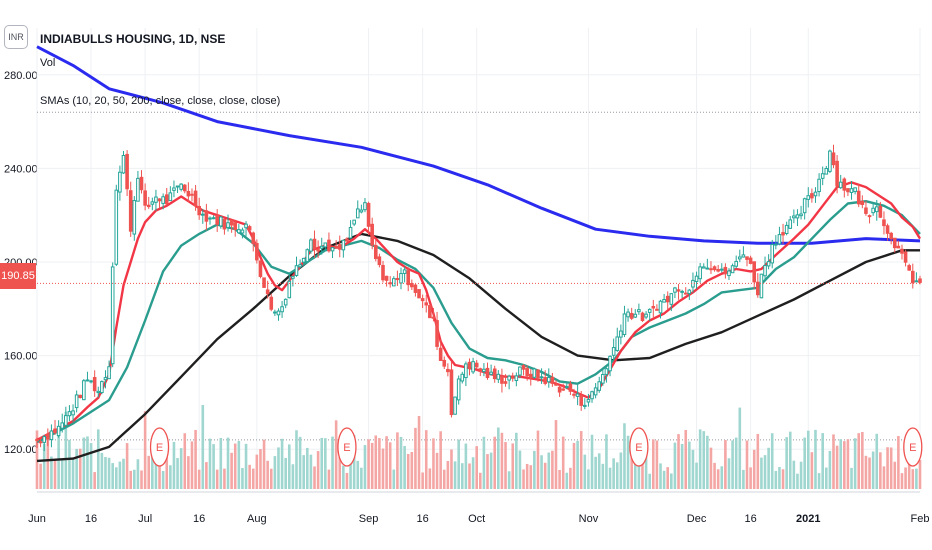 The width and height of the screenshot is (932, 550). Describe the element at coordinates (145, 519) in the screenshot. I see `x-tick-label: Jul` at that location.